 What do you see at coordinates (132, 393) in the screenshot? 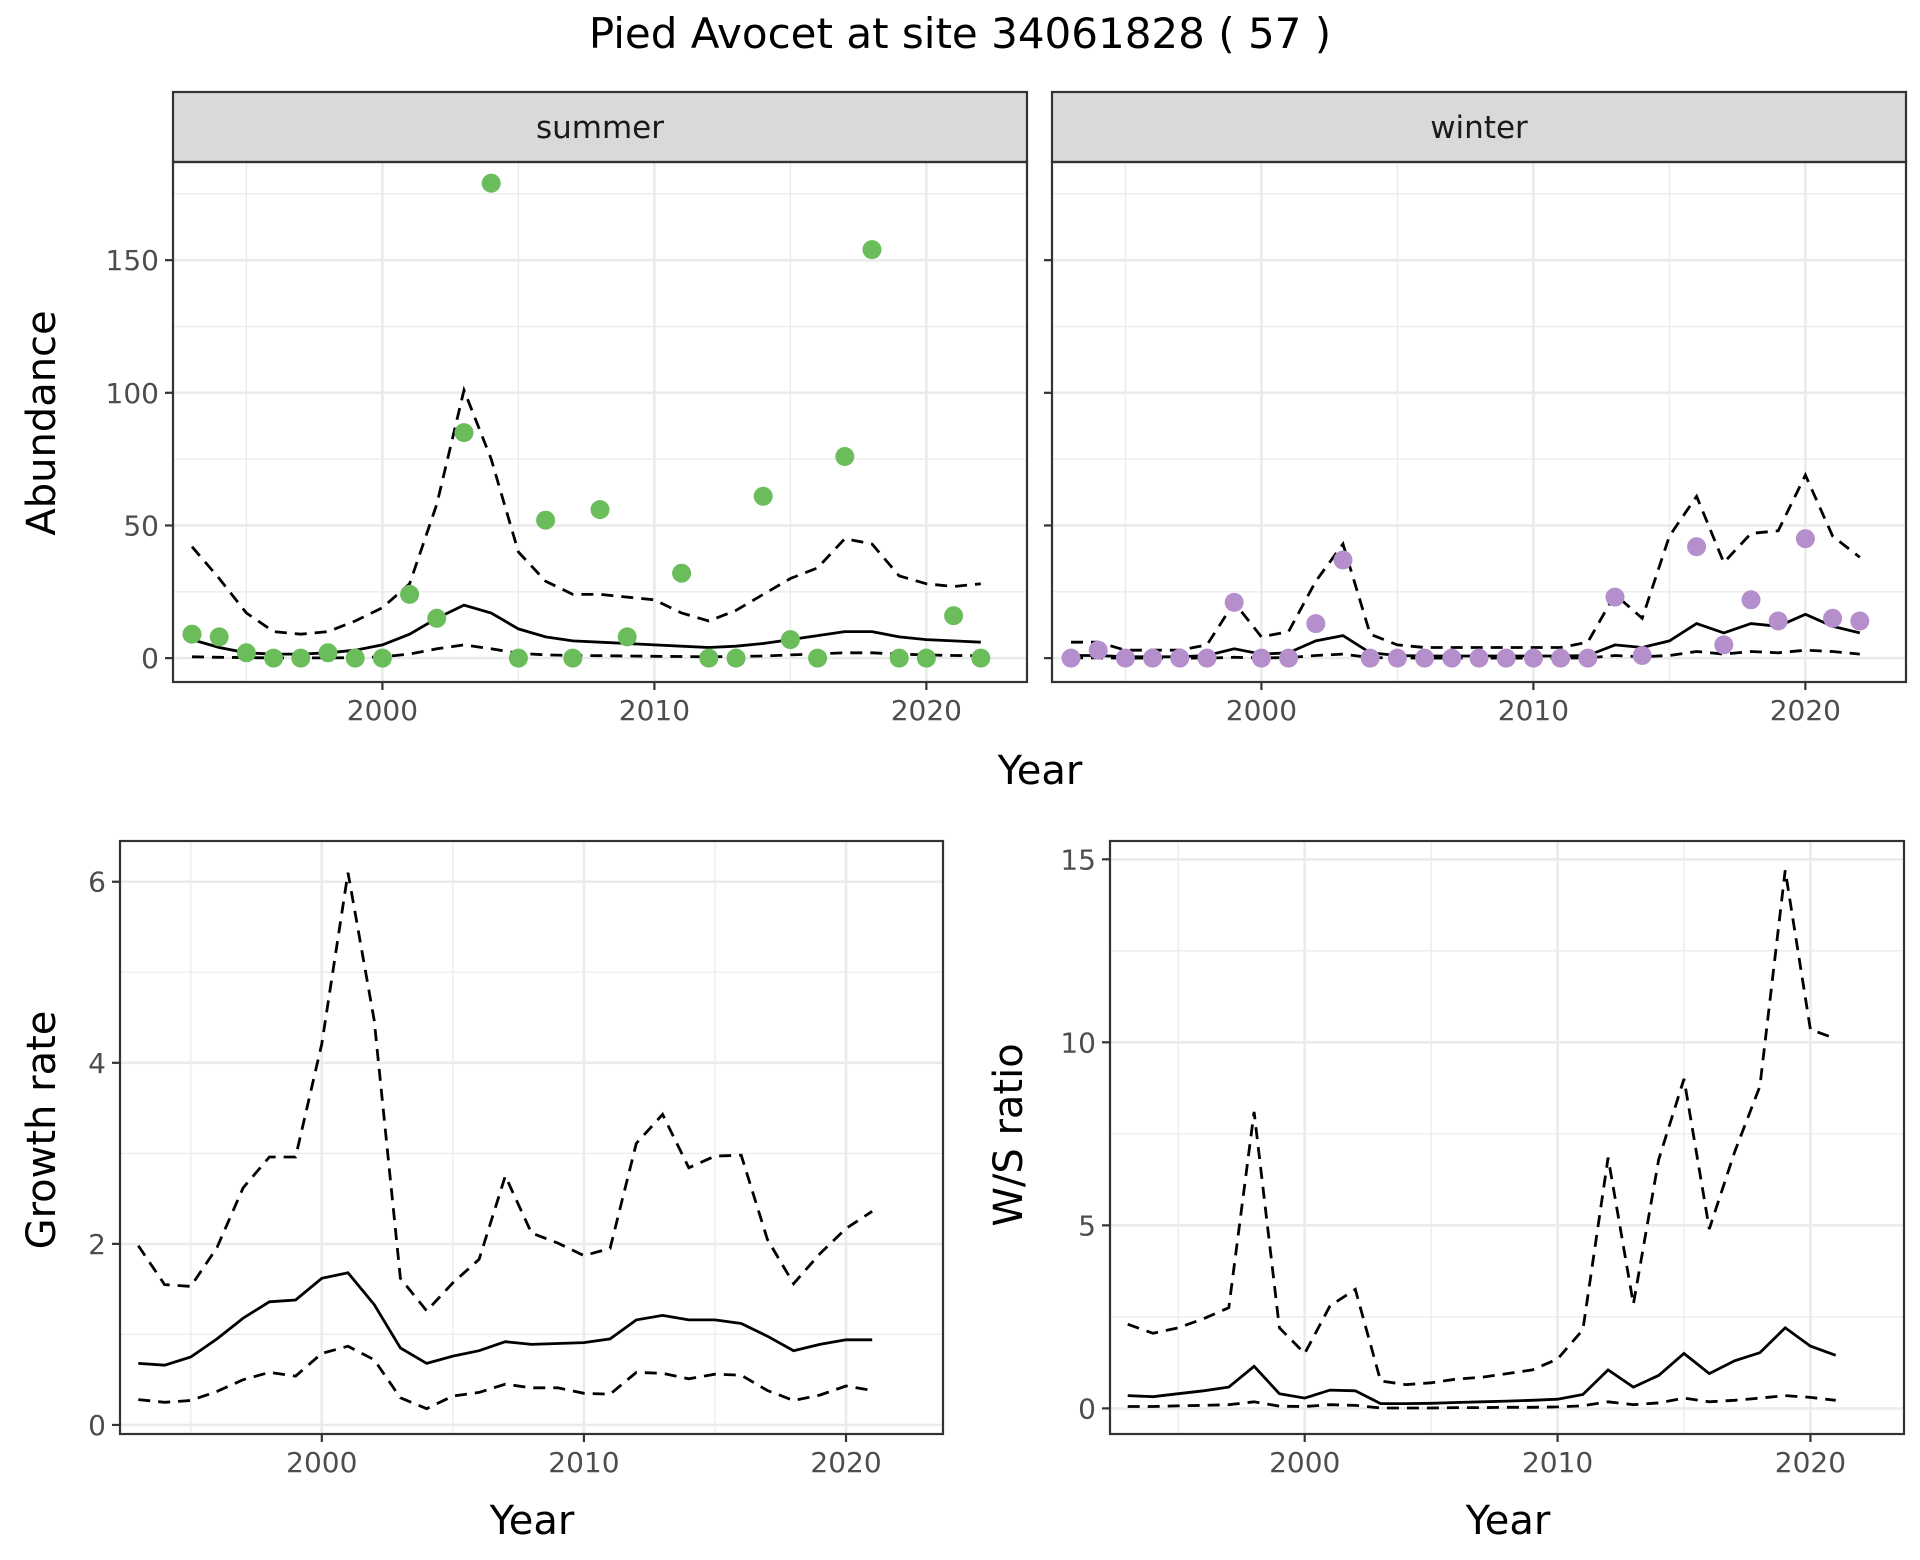
I see `y-tick-label: 100` at bounding box center [132, 393].